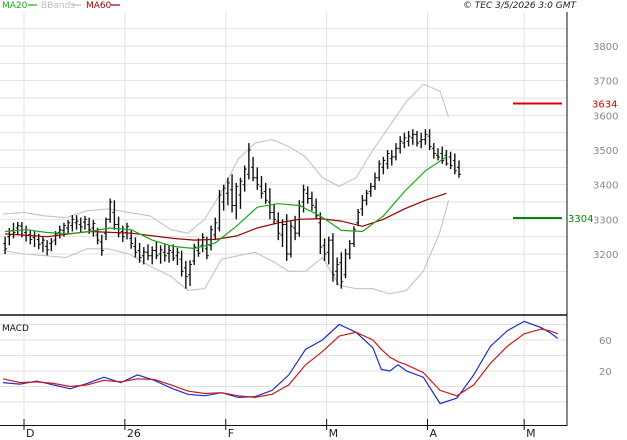 The width and height of the screenshot is (627, 440). What do you see at coordinates (592, 162) in the screenshot?
I see `level-labels: 3634 3304` at bounding box center [592, 162].